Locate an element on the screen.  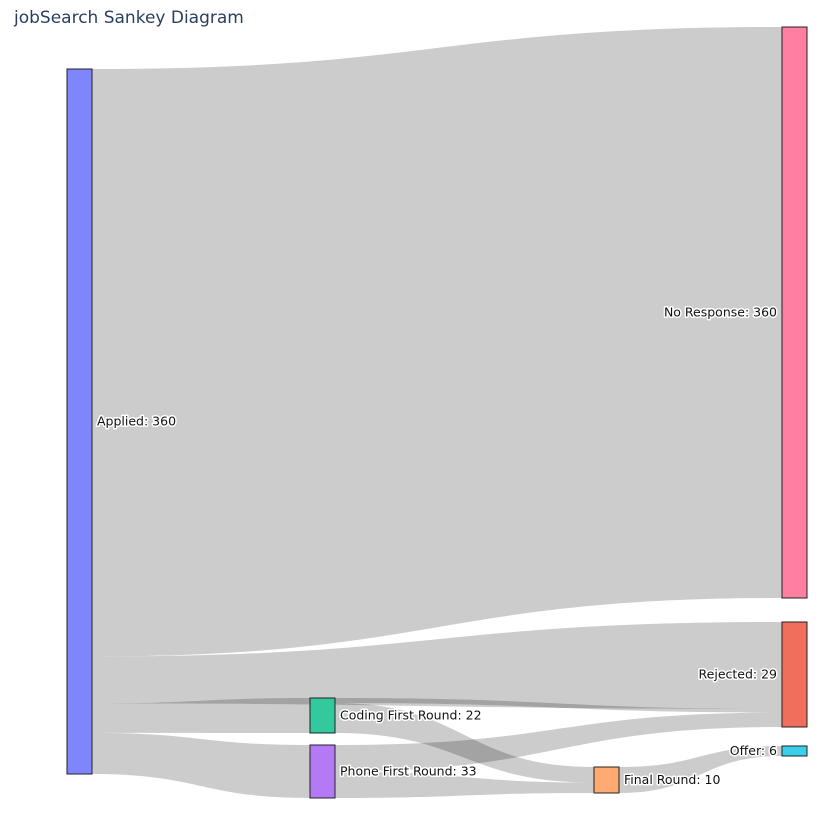
sankey-link-applied-to-coding is located at coordinates (201, 715).